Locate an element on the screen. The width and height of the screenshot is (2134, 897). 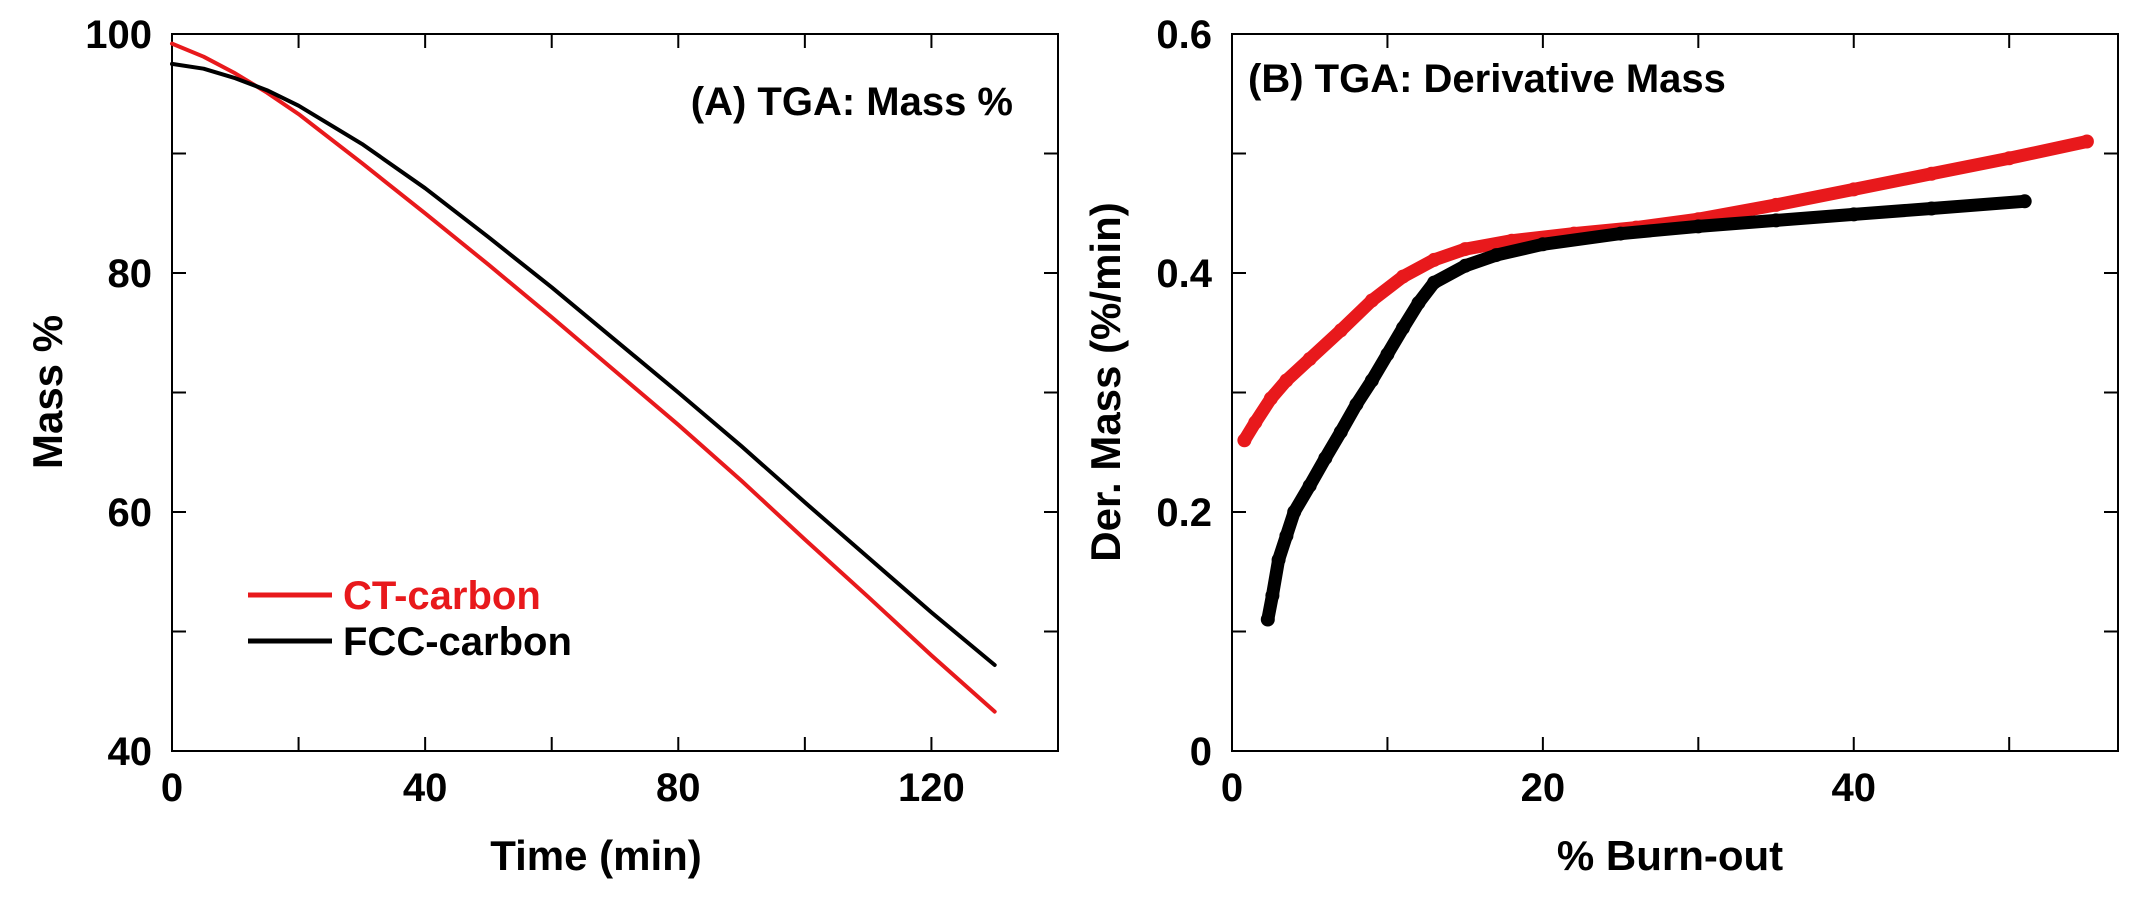
panel-b-y-tick-label: 0.6 is located at coordinates (1184, 35).